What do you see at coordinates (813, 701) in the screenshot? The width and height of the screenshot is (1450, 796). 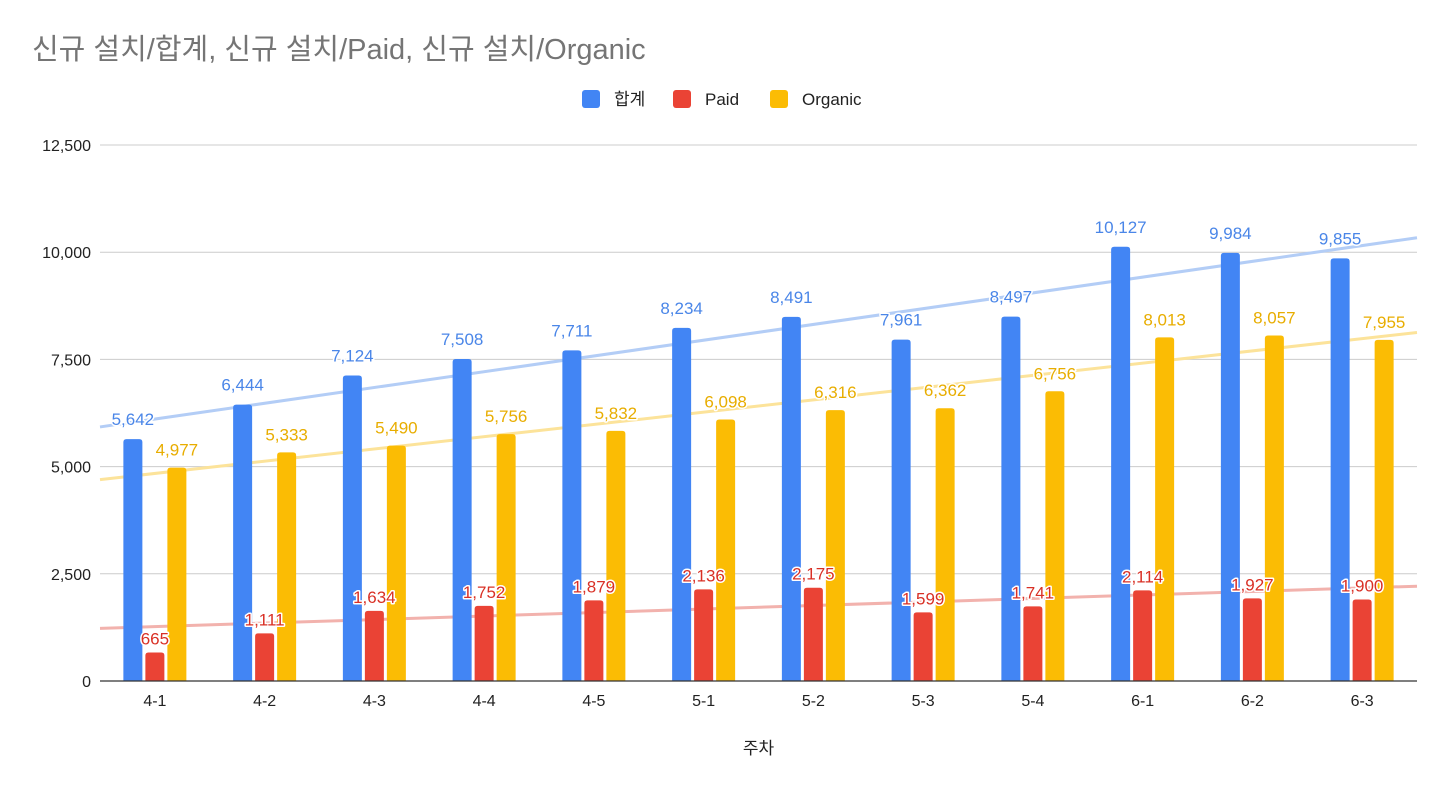 I see `x-tick-label: 5-2` at bounding box center [813, 701].